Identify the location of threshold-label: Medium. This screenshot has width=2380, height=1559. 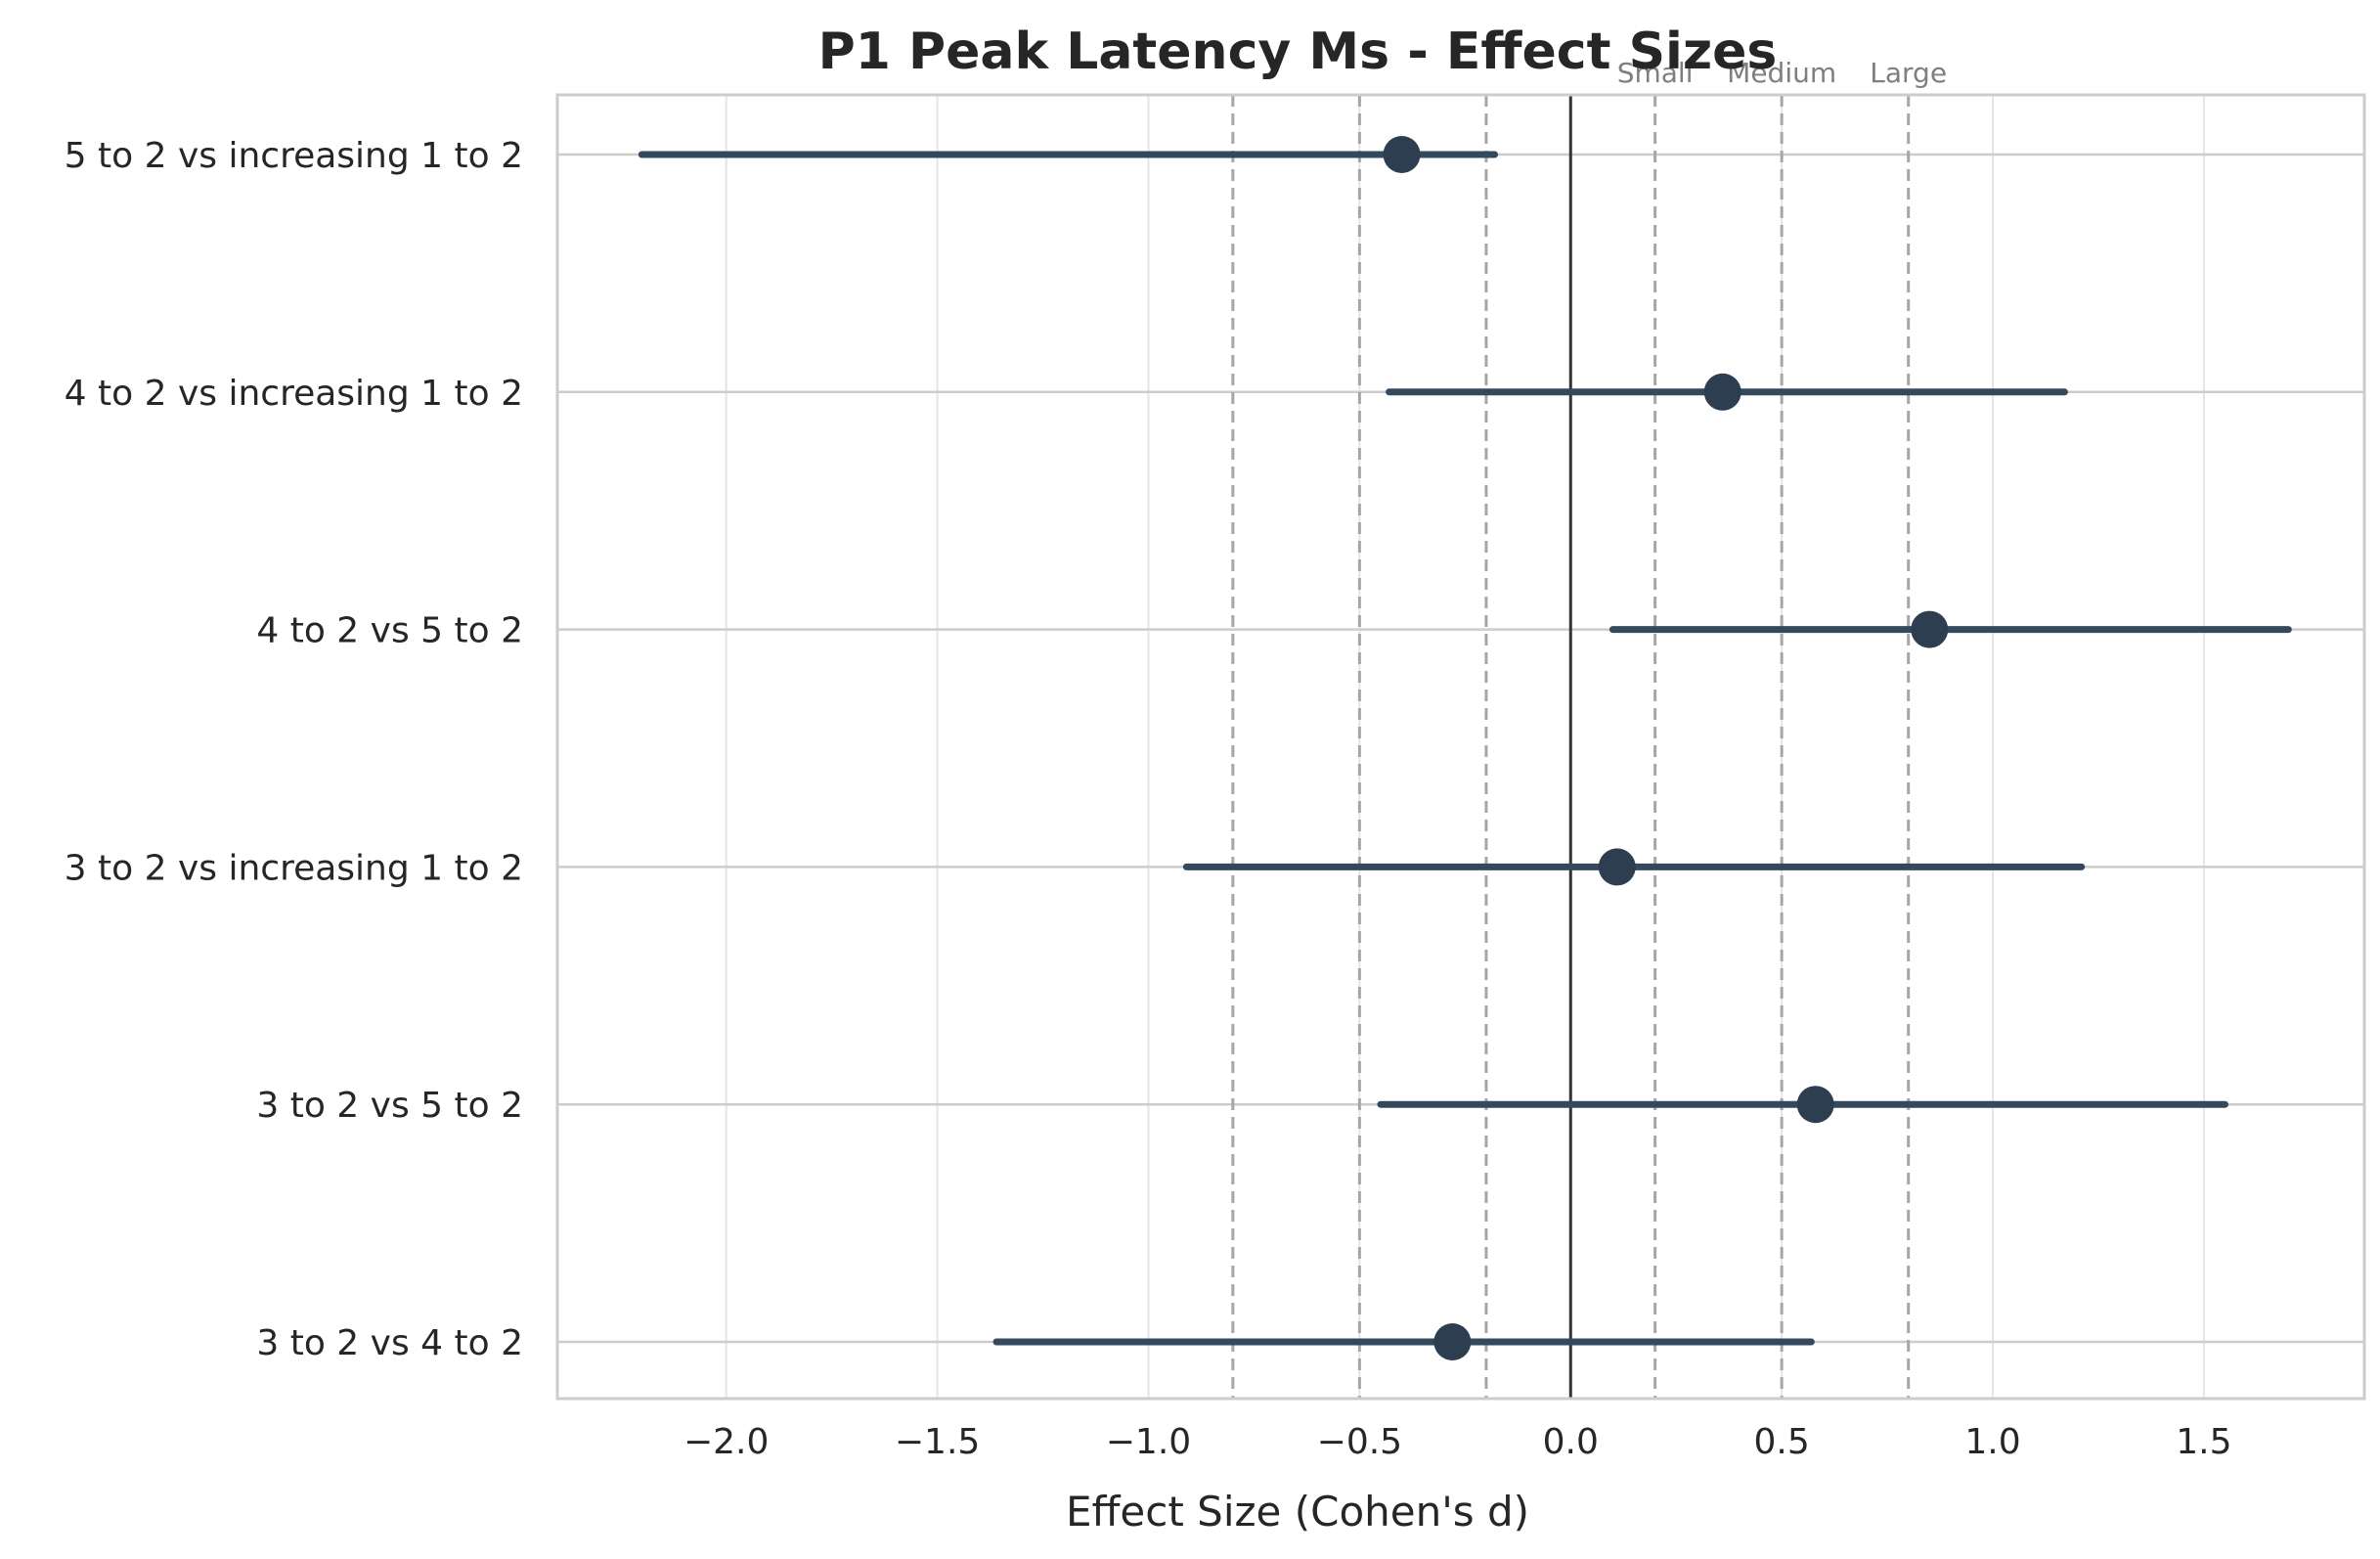
(1781, 73).